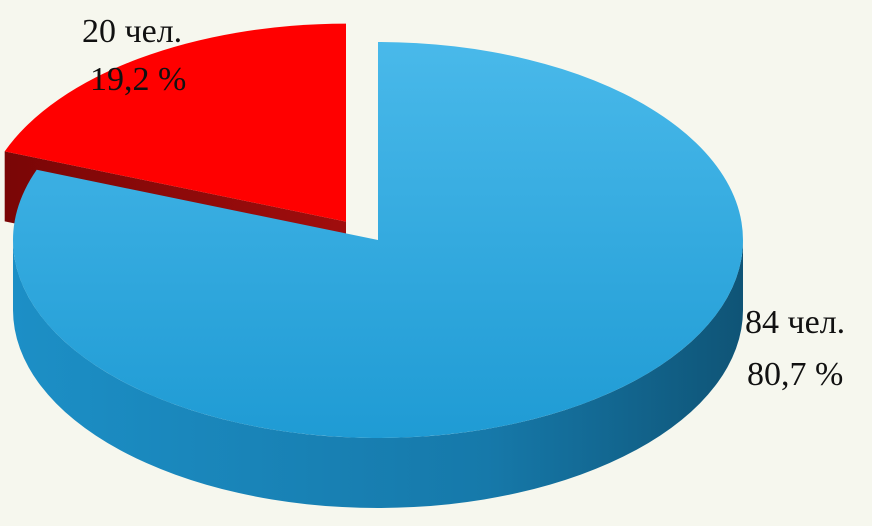  What do you see at coordinates (132, 31) in the screenshot?
I see `red-count-label: 20 чел.` at bounding box center [132, 31].